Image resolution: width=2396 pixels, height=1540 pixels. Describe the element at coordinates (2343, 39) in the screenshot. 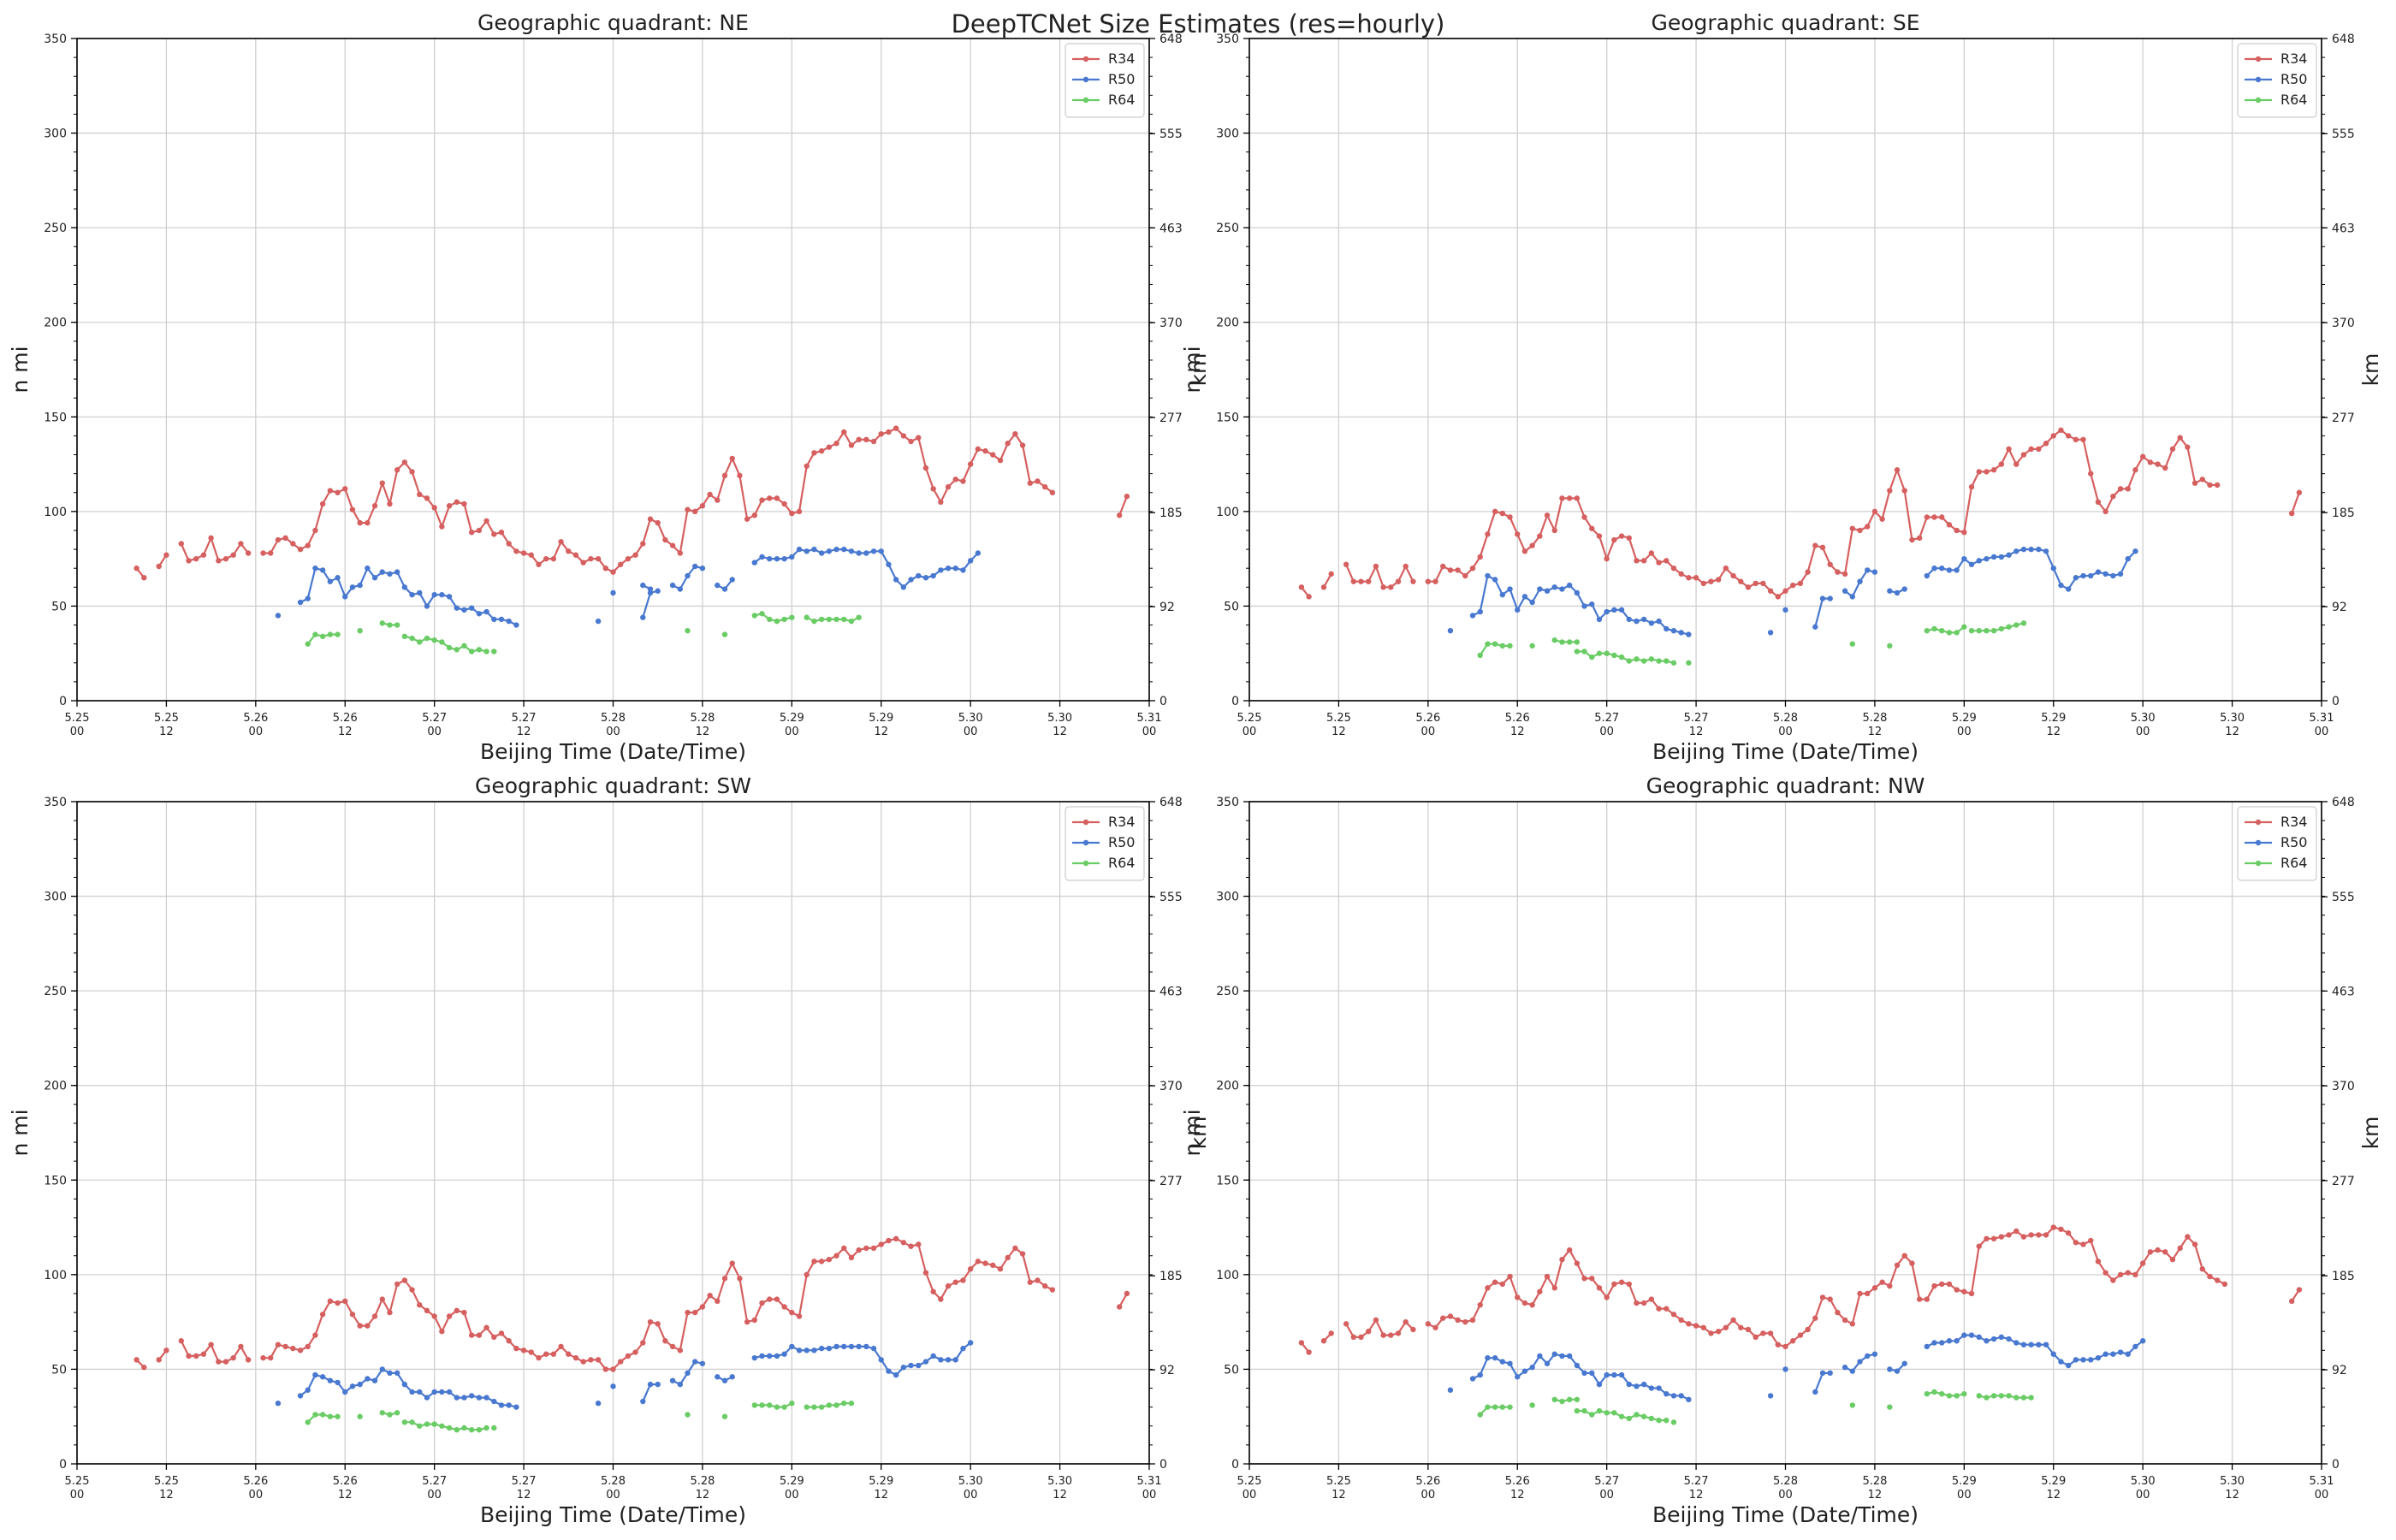

I see `y-right-tick-label: 648` at that location.